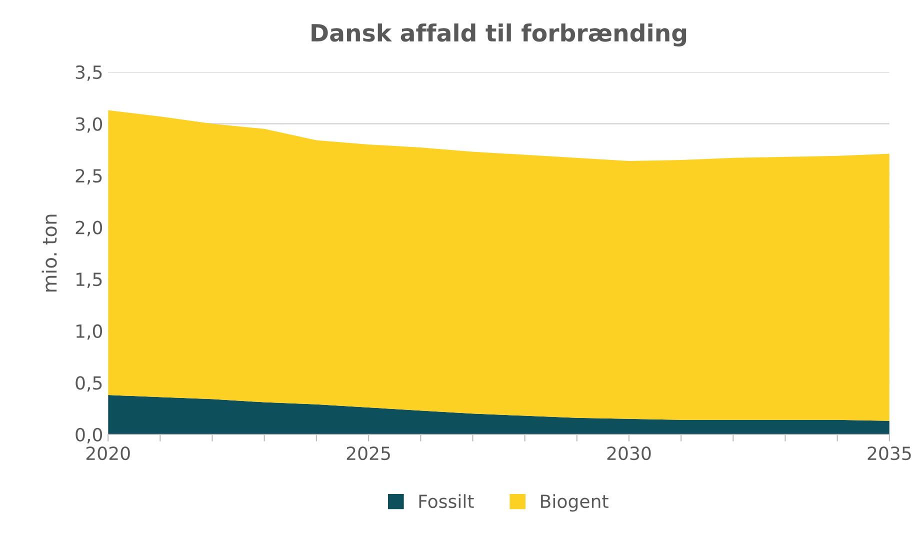 The width and height of the screenshot is (916, 533). Describe the element at coordinates (108, 453) in the screenshot. I see `x-tick-label: 2020` at that location.